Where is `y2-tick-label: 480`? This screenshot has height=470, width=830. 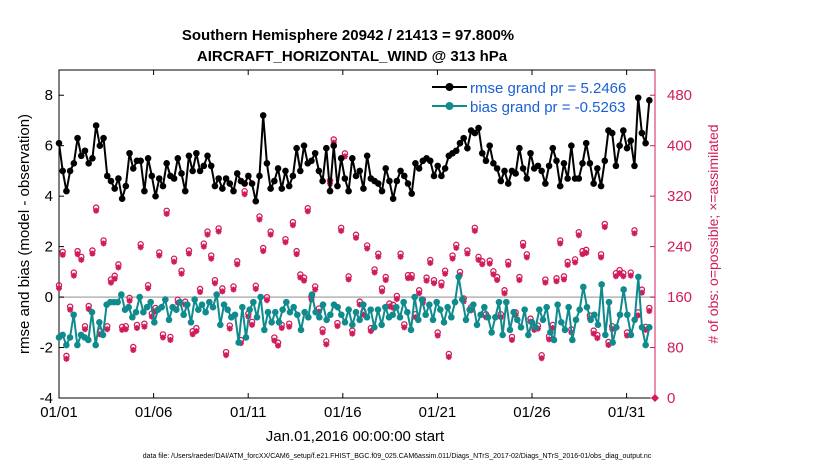
y2-tick-label: 480 is located at coordinates (679, 95).